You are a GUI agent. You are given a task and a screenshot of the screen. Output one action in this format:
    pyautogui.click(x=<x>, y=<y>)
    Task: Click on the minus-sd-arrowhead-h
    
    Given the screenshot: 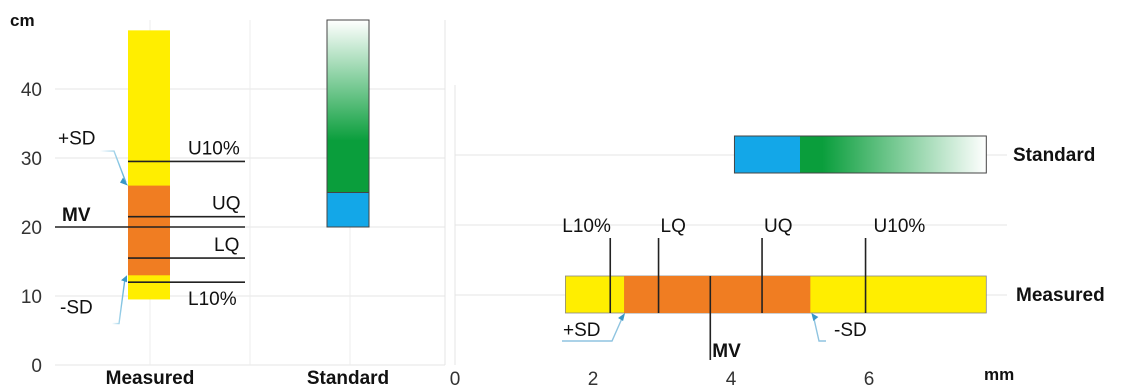 What is the action you would take?
    pyautogui.click(x=815, y=317)
    